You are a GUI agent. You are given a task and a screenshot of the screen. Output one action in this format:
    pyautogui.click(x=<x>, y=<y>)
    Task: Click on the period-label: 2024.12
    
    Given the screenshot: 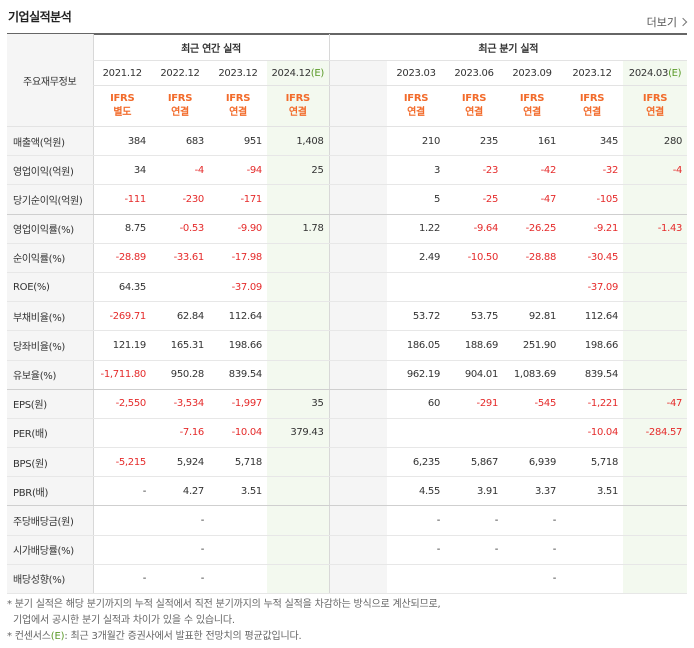 What is the action you would take?
    pyautogui.click(x=291, y=73)
    